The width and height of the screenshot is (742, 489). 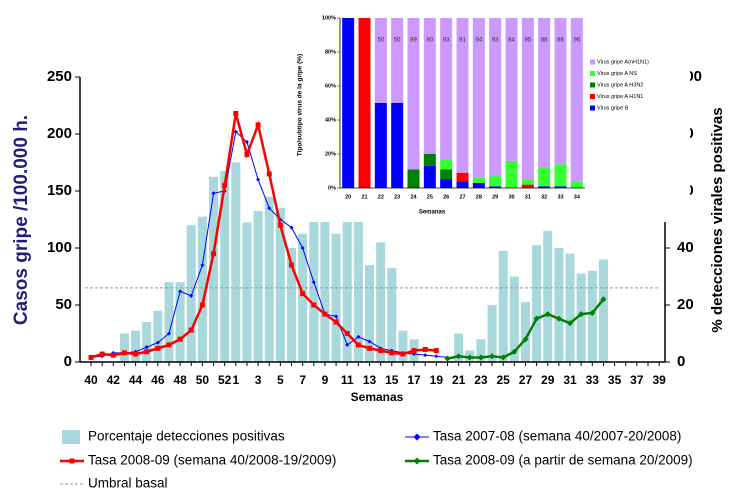 I want to click on x-tick-label: 46, so click(x=158, y=380).